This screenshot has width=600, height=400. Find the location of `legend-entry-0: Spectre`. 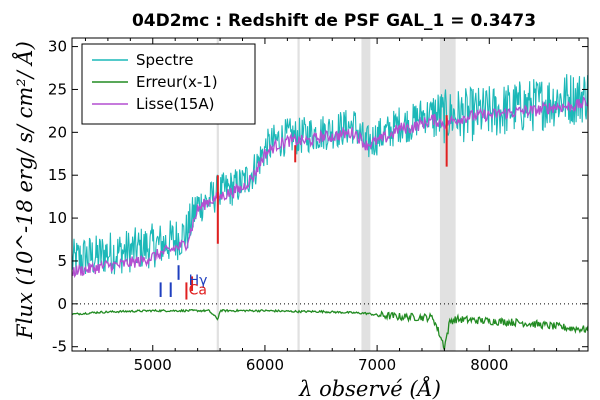

legend-entry-0: Spectre is located at coordinates (164, 60).